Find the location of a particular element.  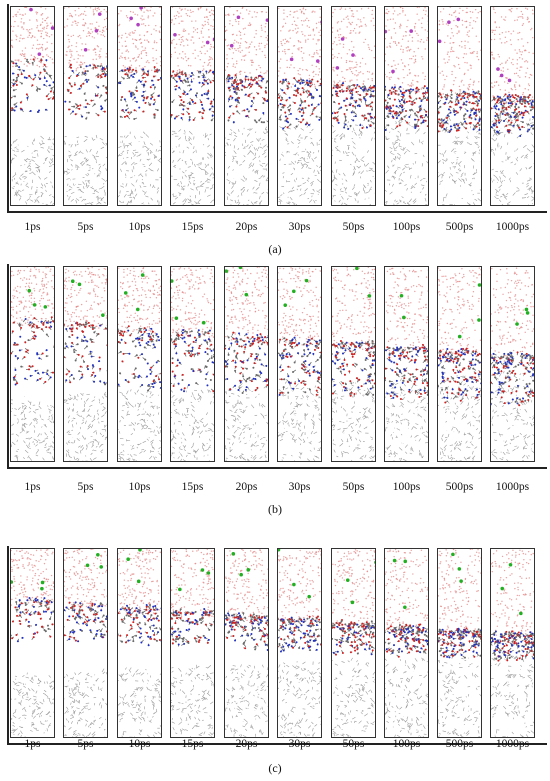

panel-caption: (a) is located at coordinates (275, 249).